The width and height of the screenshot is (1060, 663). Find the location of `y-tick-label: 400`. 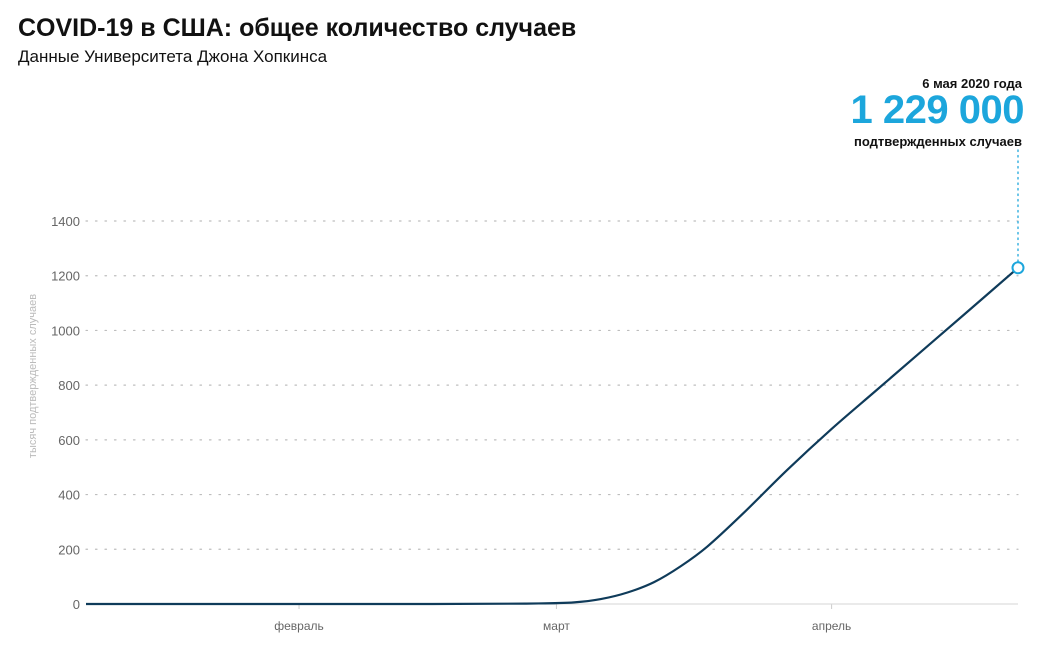

y-tick-label: 400 is located at coordinates (69, 495).